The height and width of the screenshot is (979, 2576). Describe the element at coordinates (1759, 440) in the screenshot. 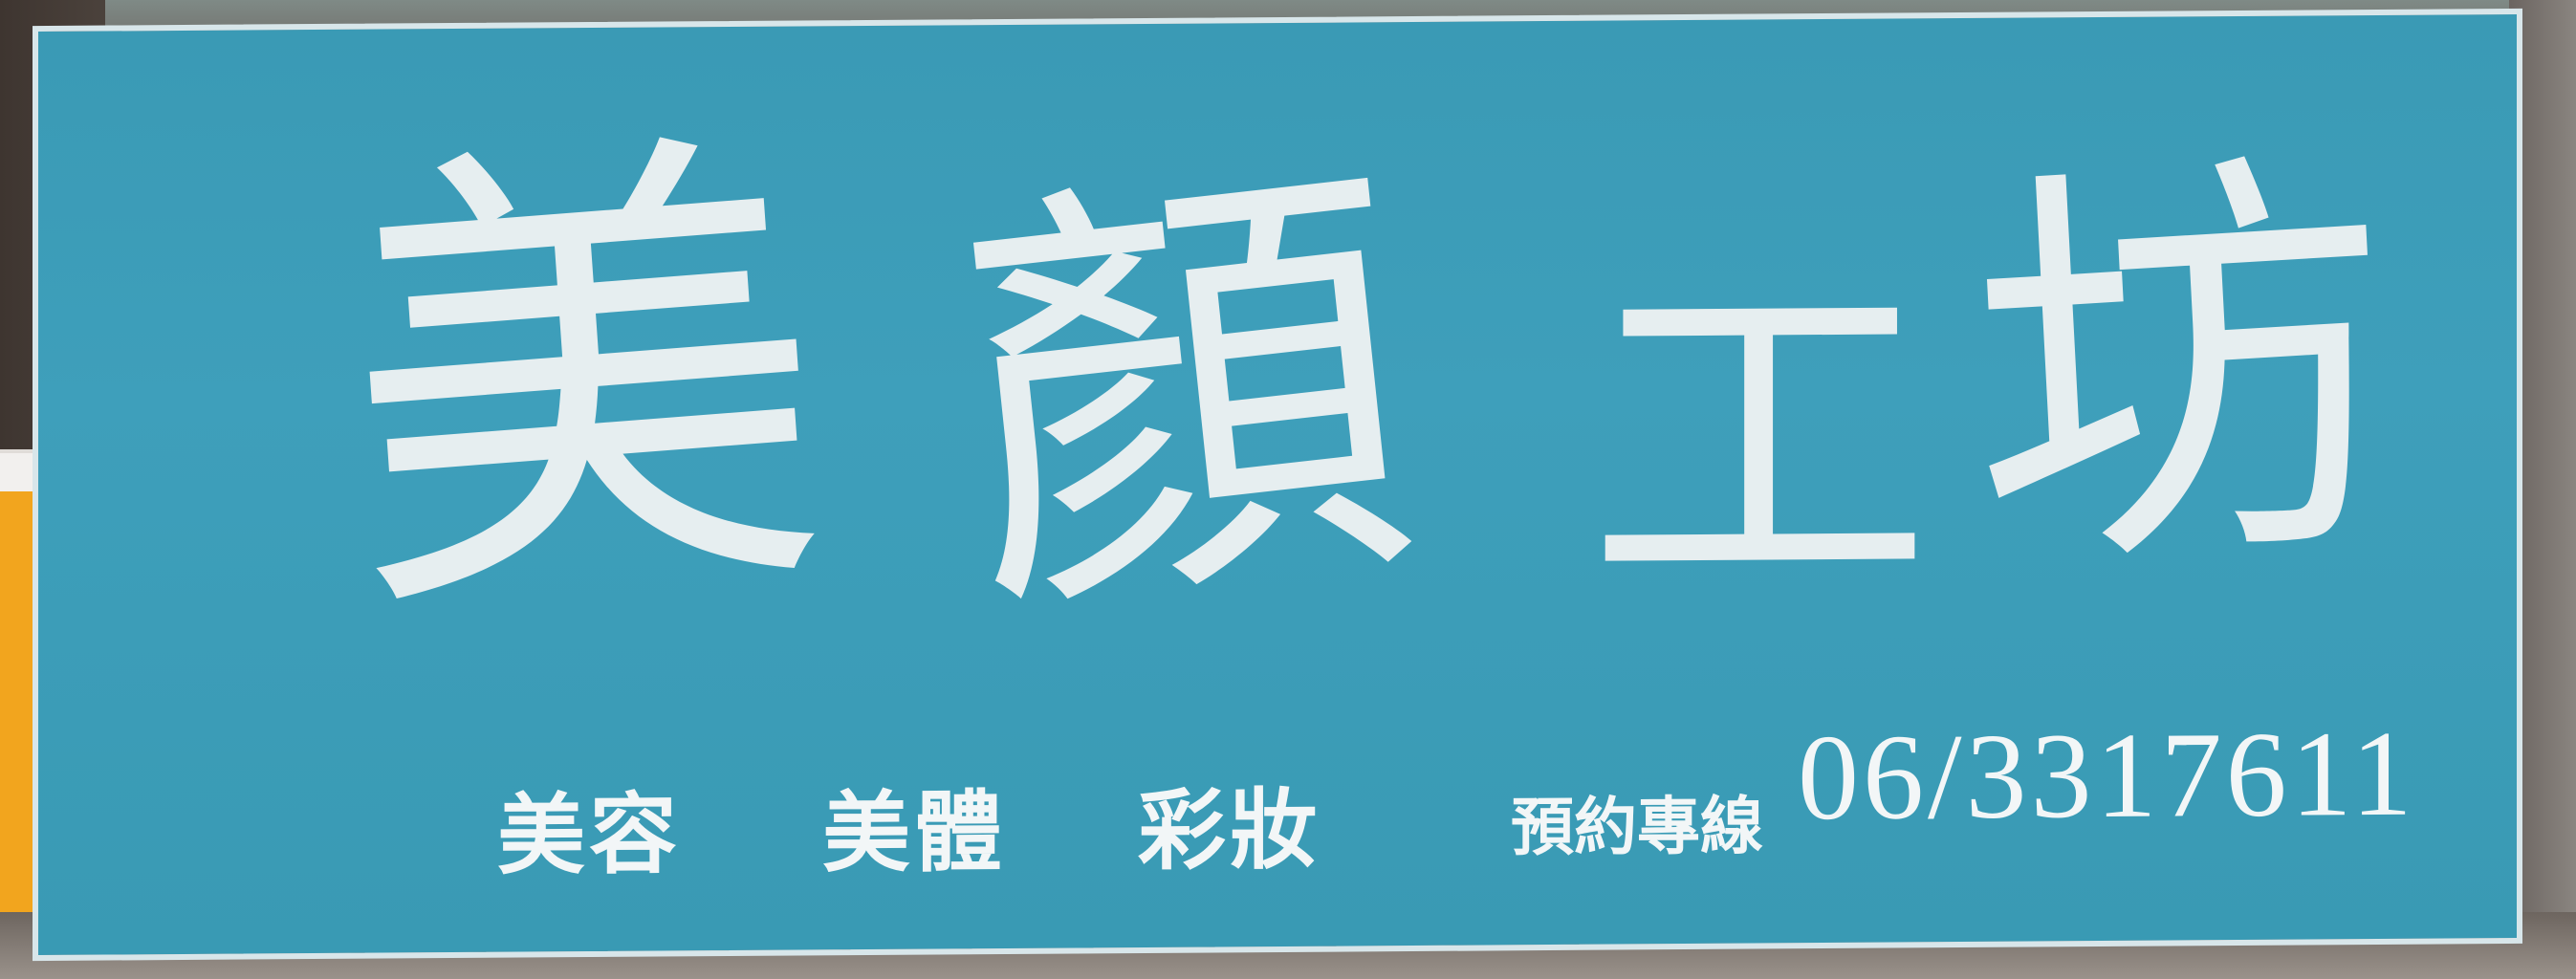

I see `title-char-3: 工` at that location.